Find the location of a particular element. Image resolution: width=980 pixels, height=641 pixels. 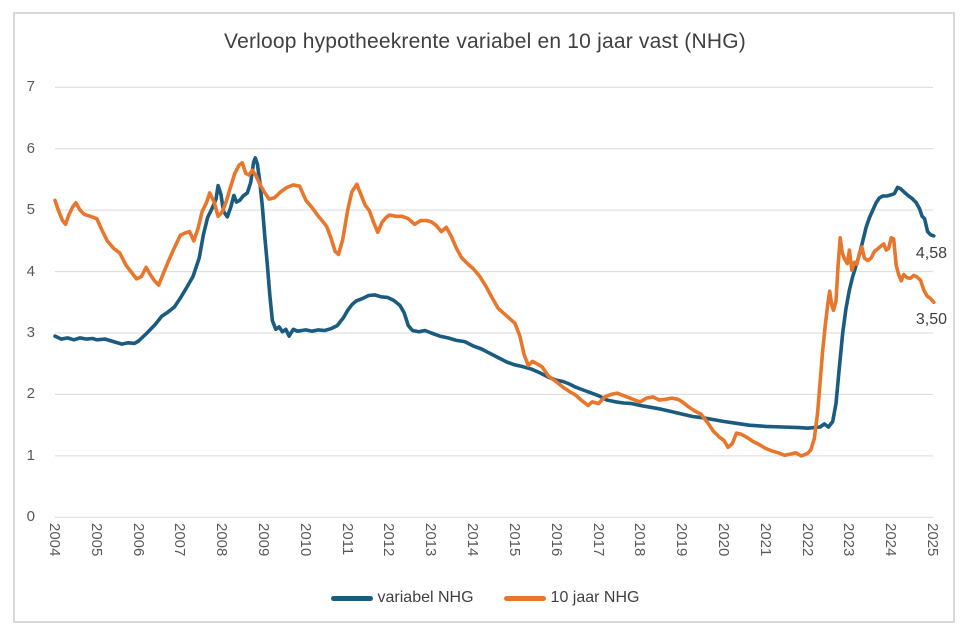

x-axis-label: 2024 is located at coordinates (891, 540).